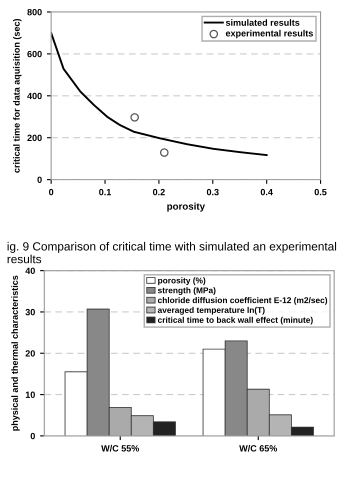 The image size is (341, 479). Describe the element at coordinates (120, 448) in the screenshot. I see `x-tick-label: W/C 55%` at that location.